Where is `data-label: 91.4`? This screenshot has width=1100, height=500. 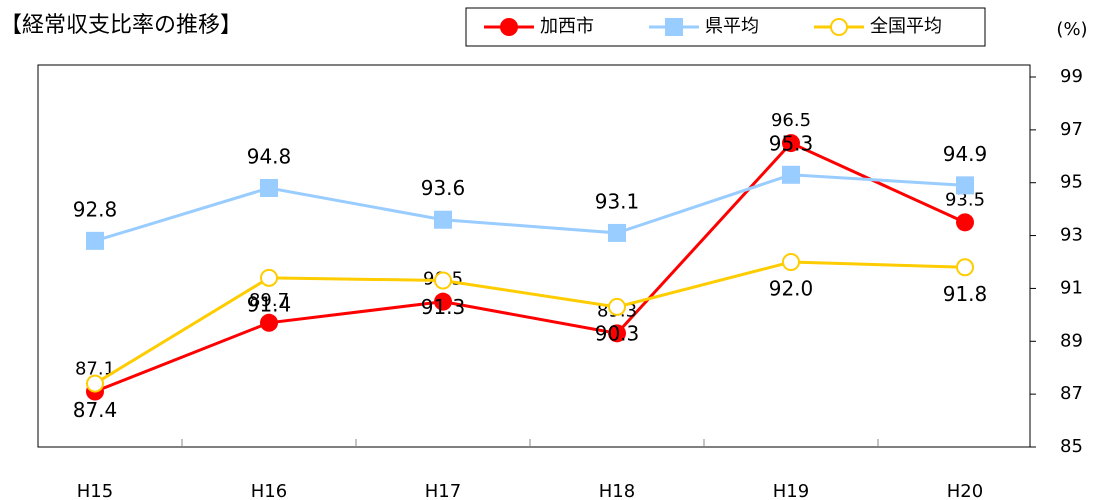
data-label: 91.4 is located at coordinates (269, 304).